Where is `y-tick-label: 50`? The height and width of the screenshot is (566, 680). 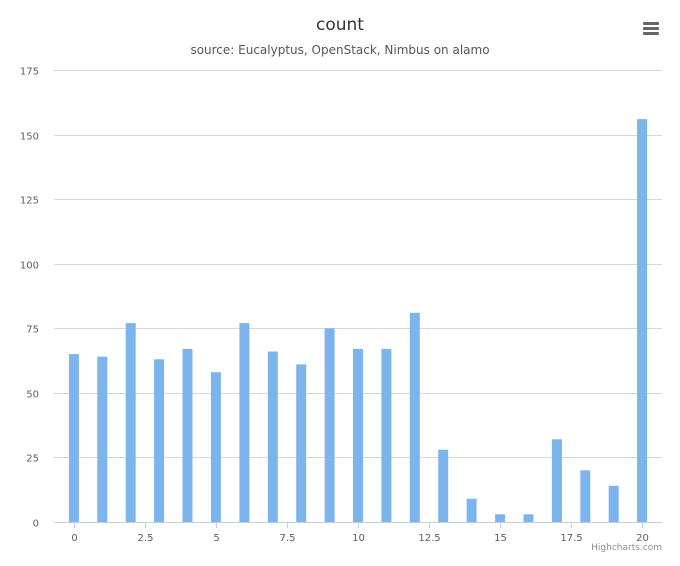 y-tick-label: 50 is located at coordinates (32, 395).